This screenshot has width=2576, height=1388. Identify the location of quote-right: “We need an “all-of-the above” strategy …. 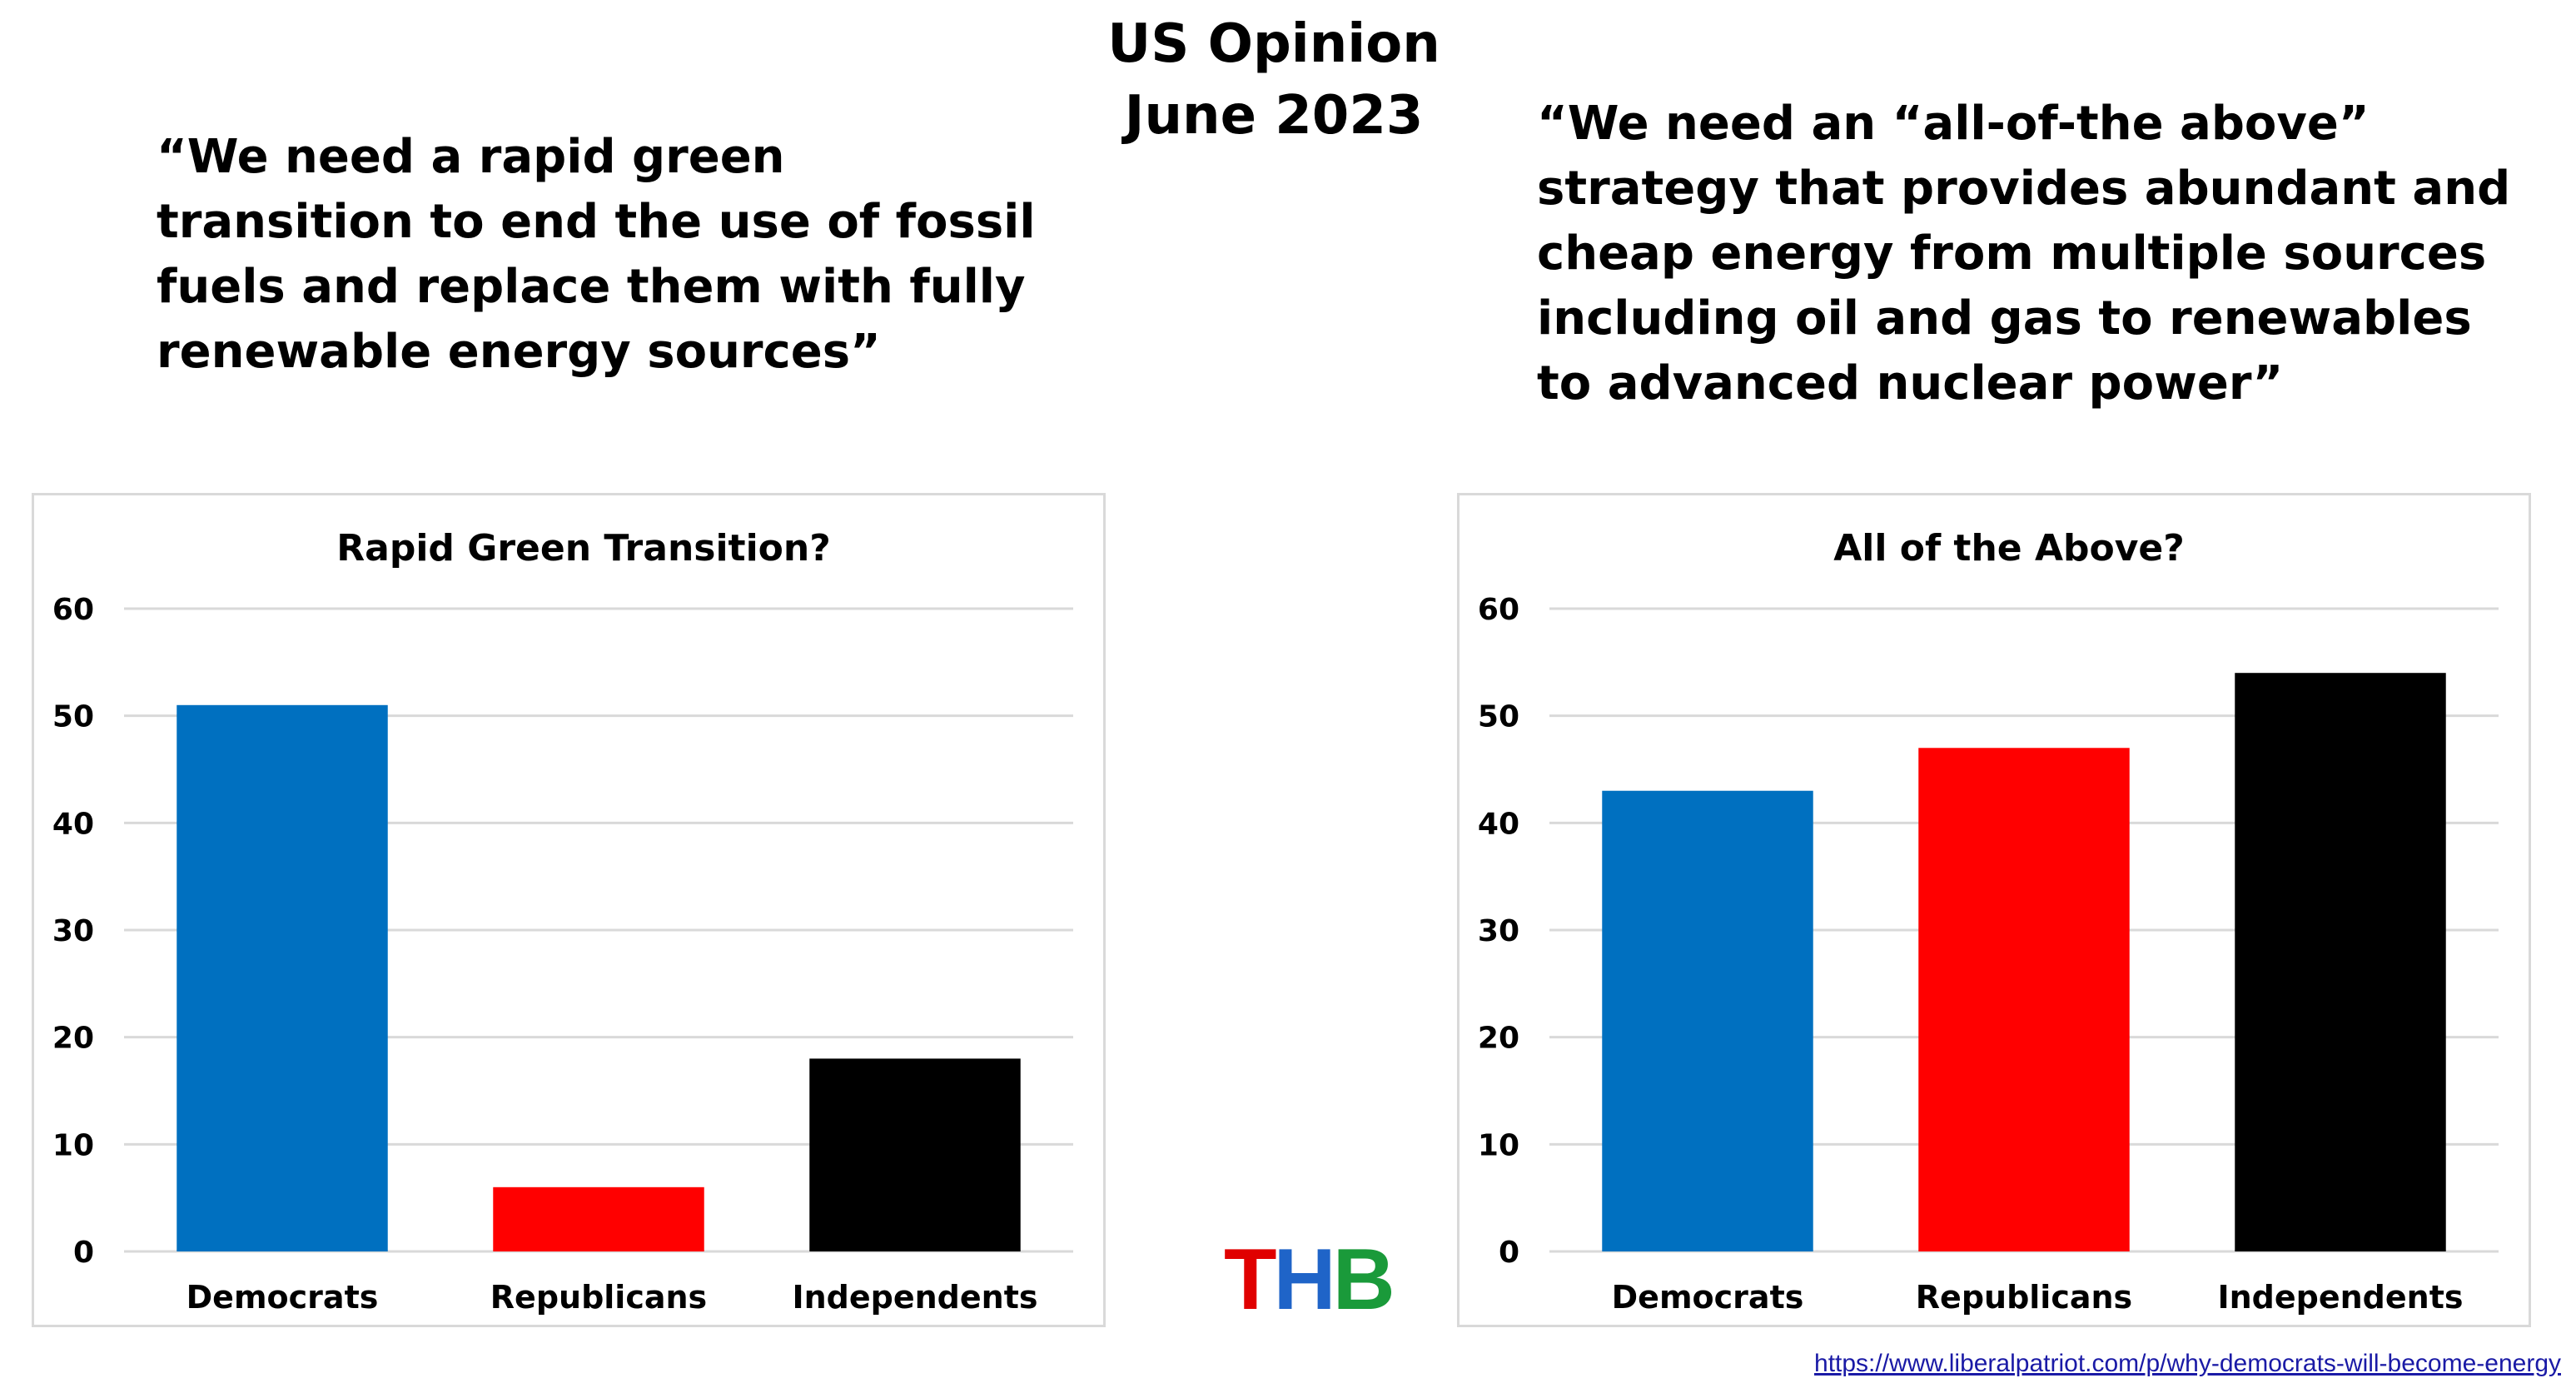
(2023, 254).